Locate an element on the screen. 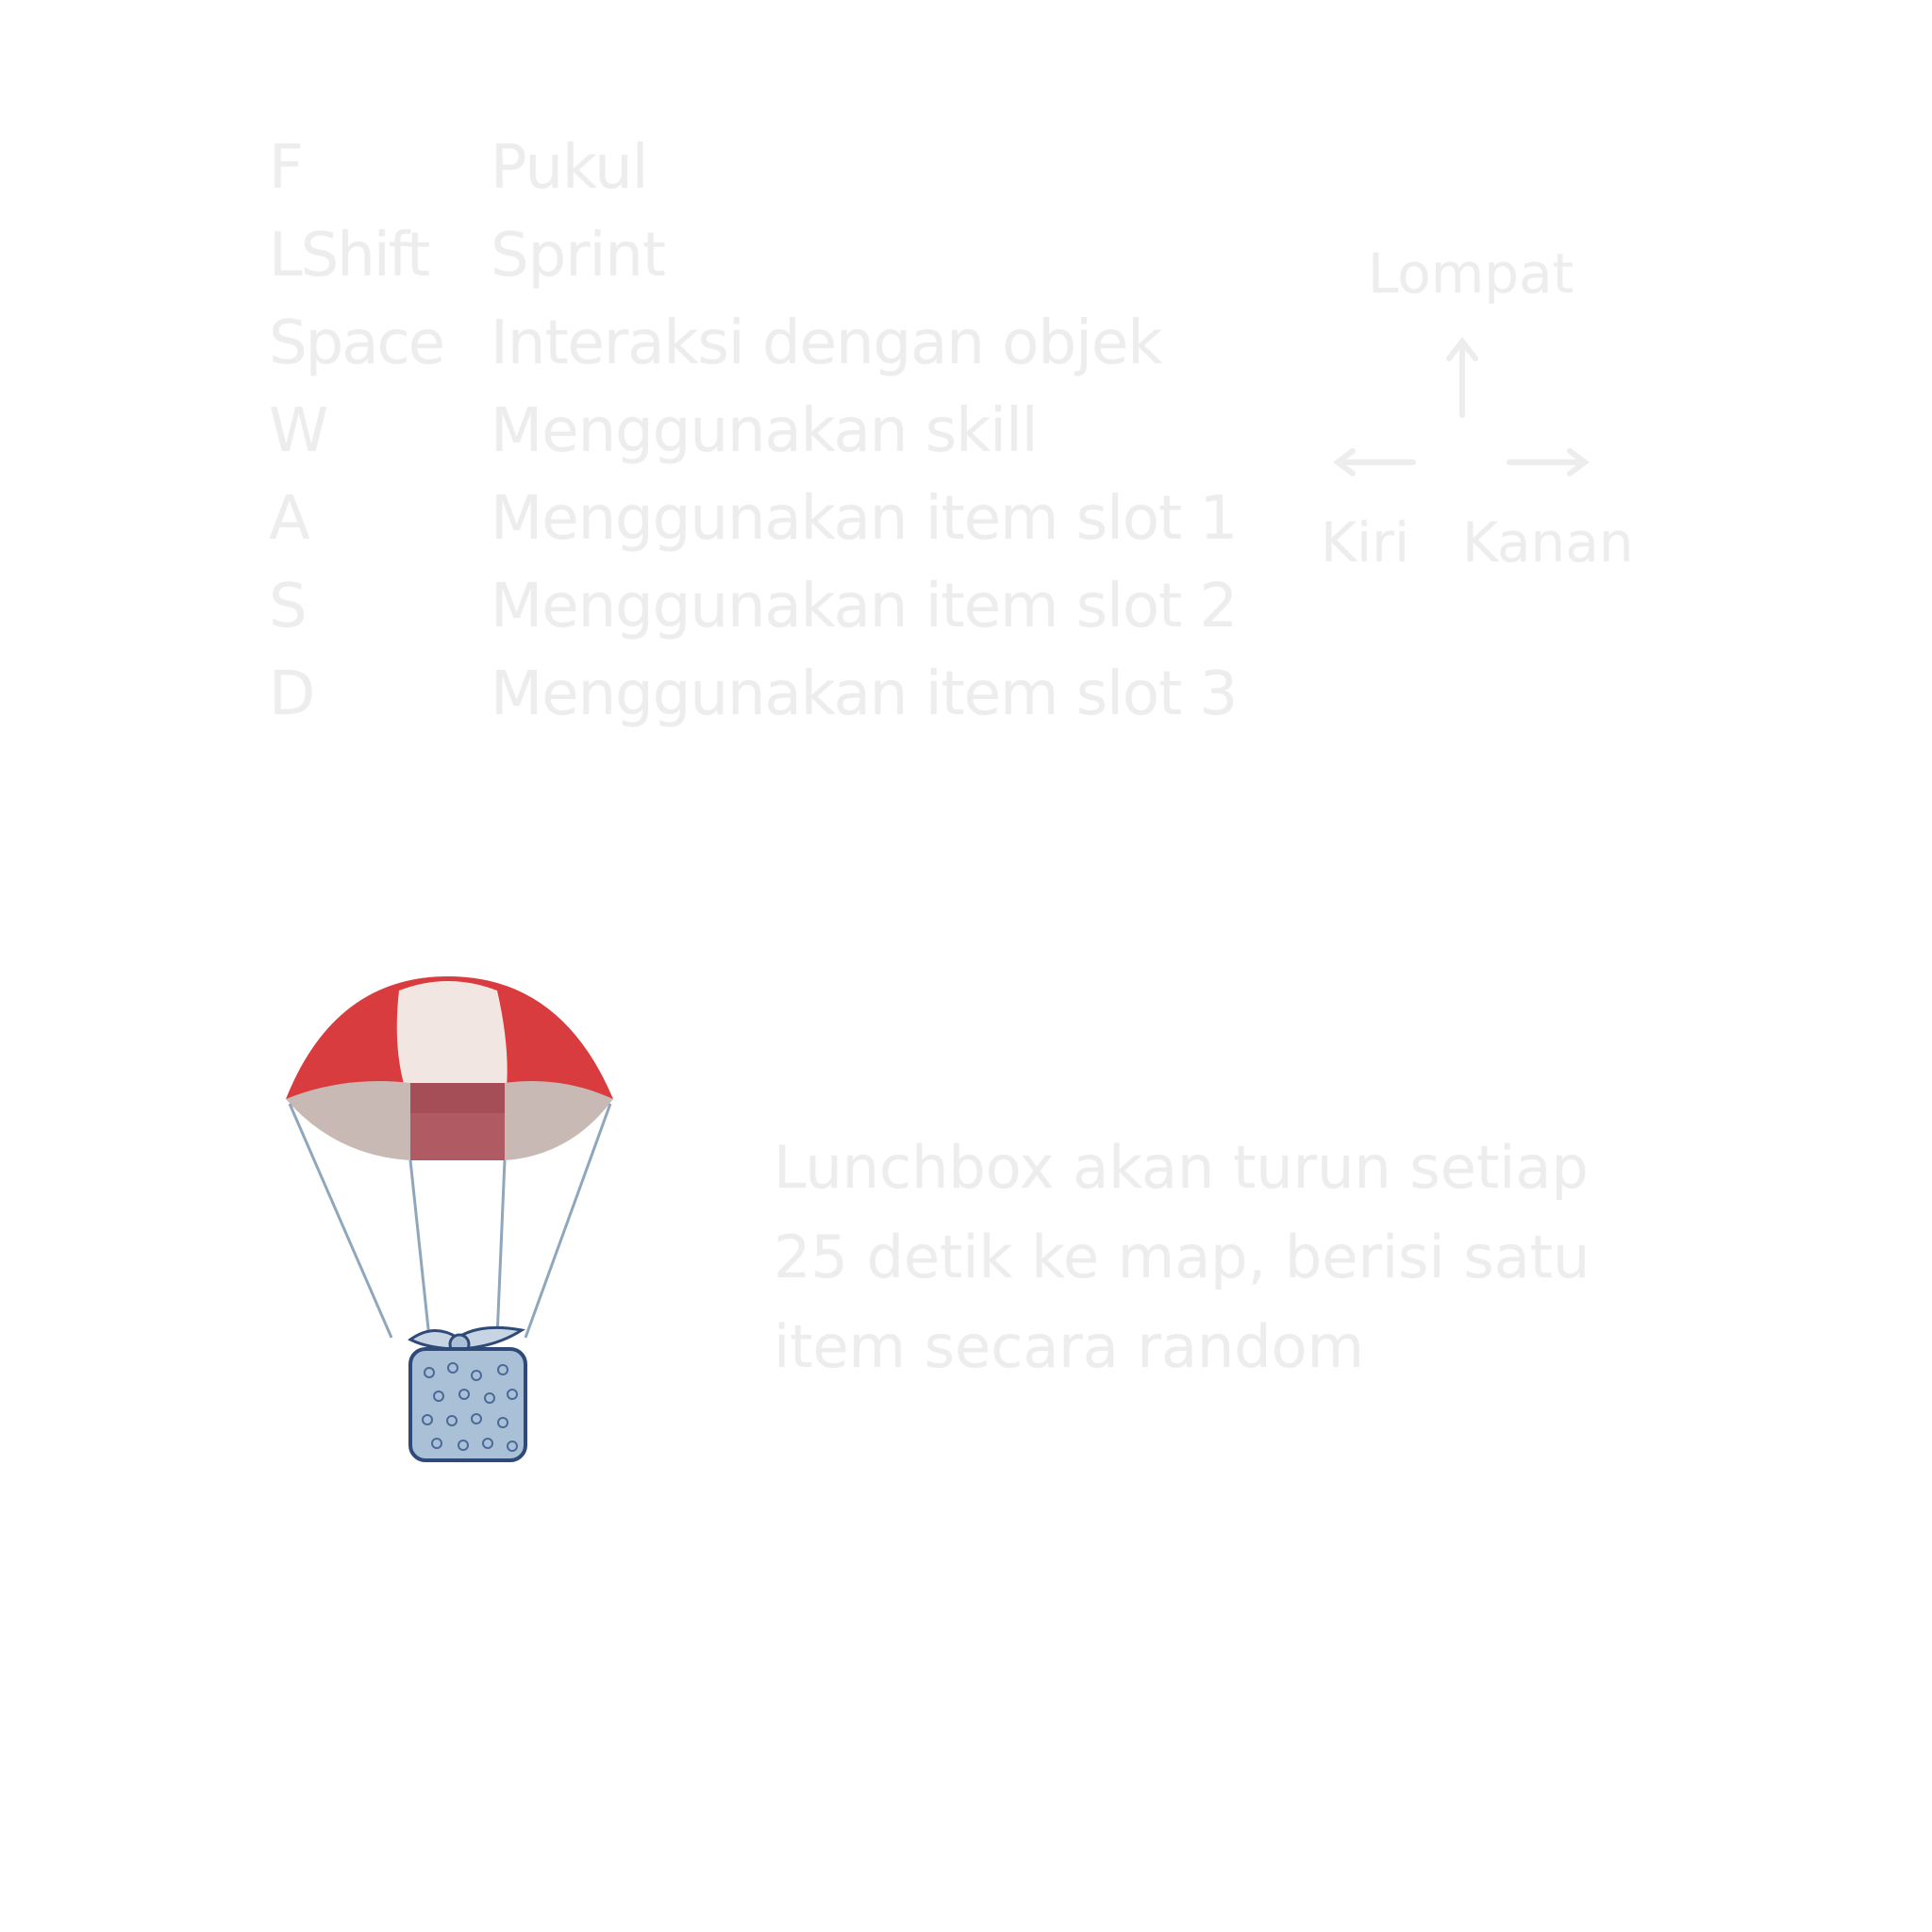 This screenshot has height=1932, width=1932. arrow-up-icon is located at coordinates (1462, 377).